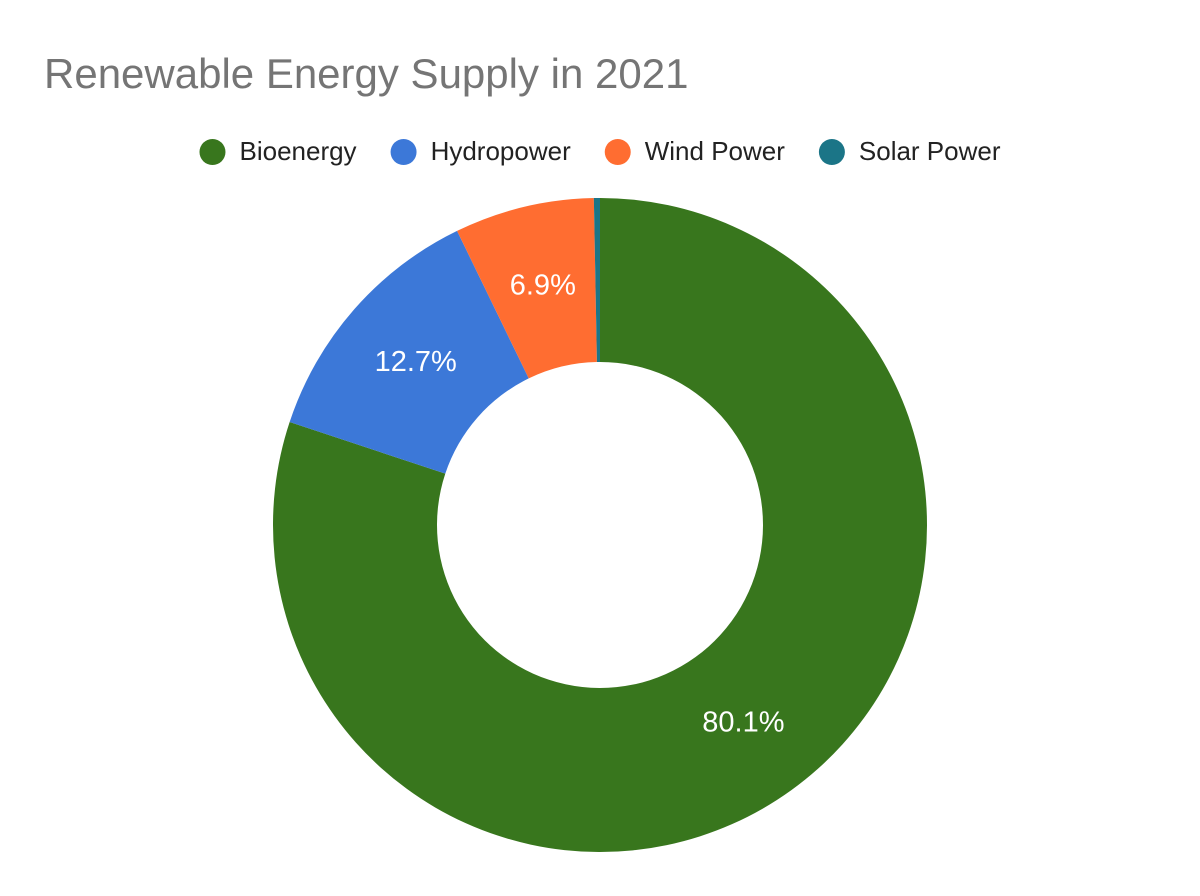  I want to click on legend-label: Hydropower, so click(501, 151).